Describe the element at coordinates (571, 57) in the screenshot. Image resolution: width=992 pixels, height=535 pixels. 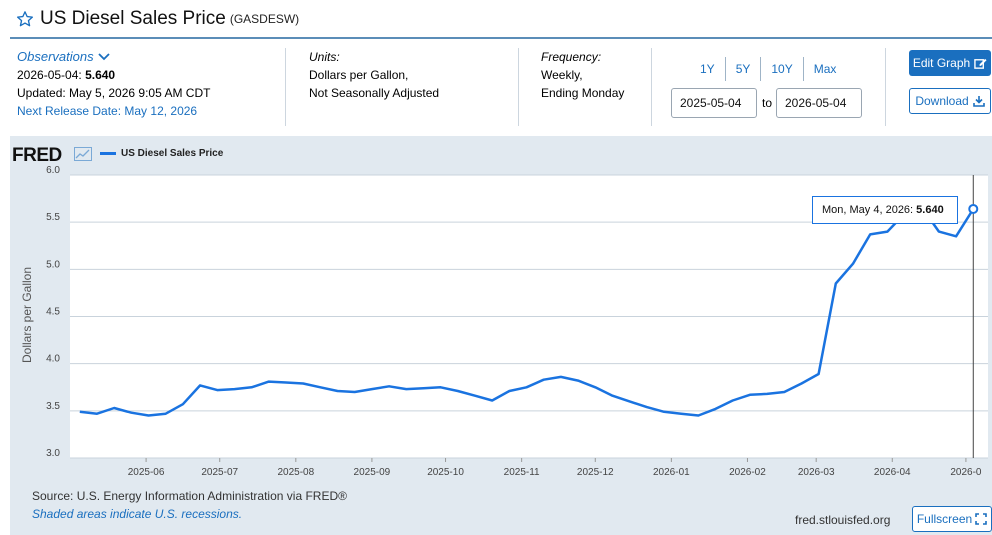
I see `frequency-label: Frequency:` at that location.